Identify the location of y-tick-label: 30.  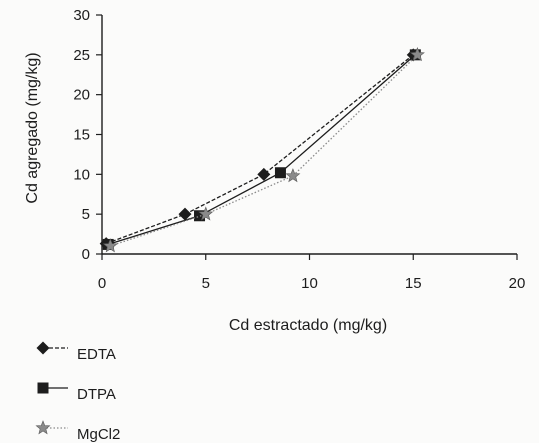
(81, 15).